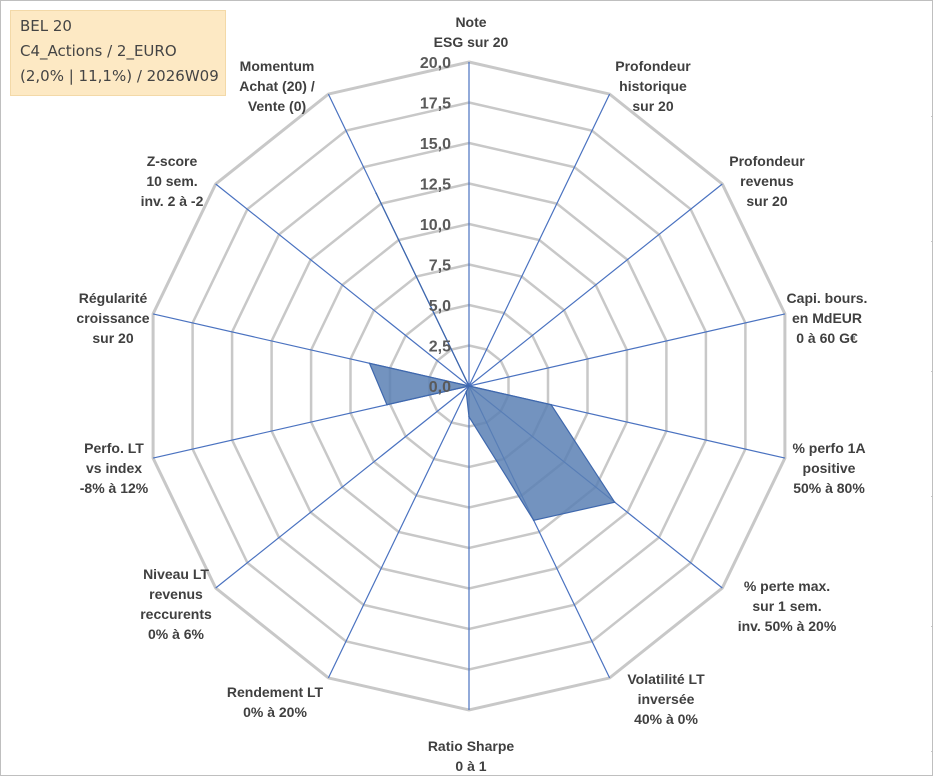 This screenshot has height=777, width=933. Describe the element at coordinates (176, 614) in the screenshot. I see `category-label-line: reccurents` at that location.